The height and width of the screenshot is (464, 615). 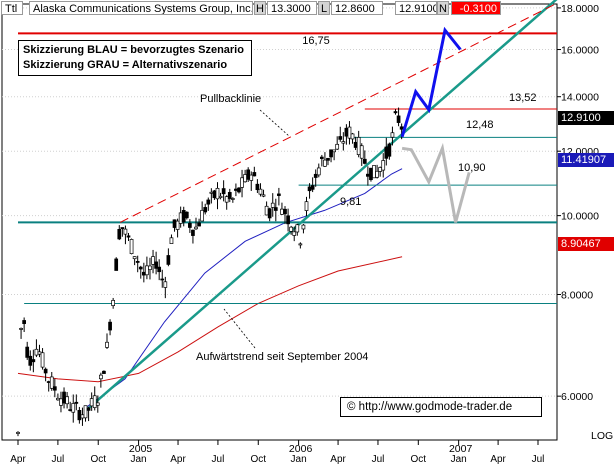 I want to click on symbol-prefix: Ttl, so click(x=12, y=8).